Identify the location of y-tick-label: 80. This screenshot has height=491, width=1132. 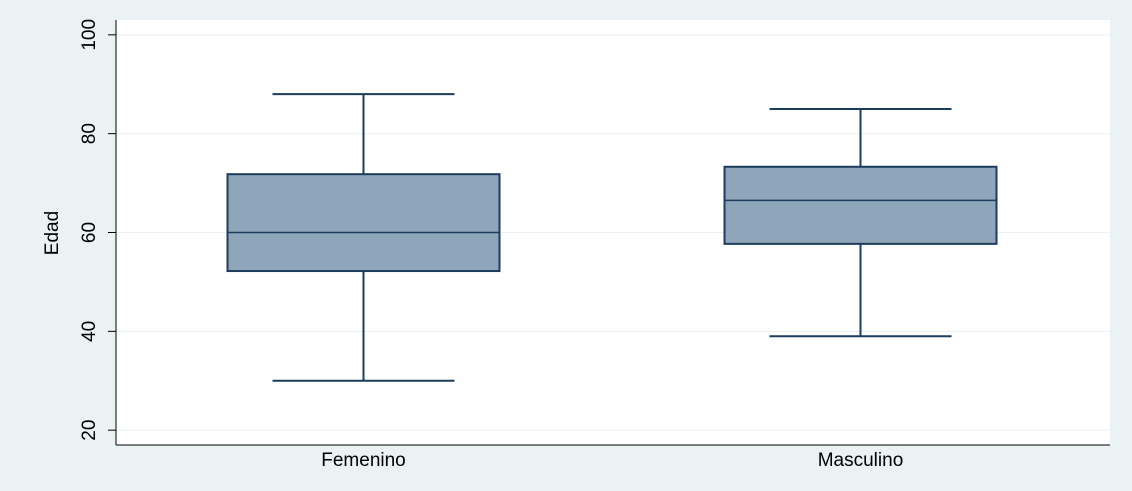
(89, 133).